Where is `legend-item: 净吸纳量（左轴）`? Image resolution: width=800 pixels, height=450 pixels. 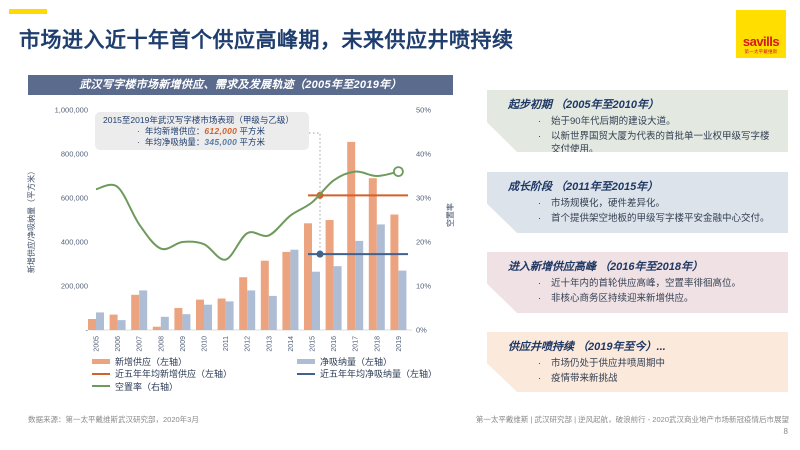 legend-item: 净吸纳量（左轴） is located at coordinates (367, 361).